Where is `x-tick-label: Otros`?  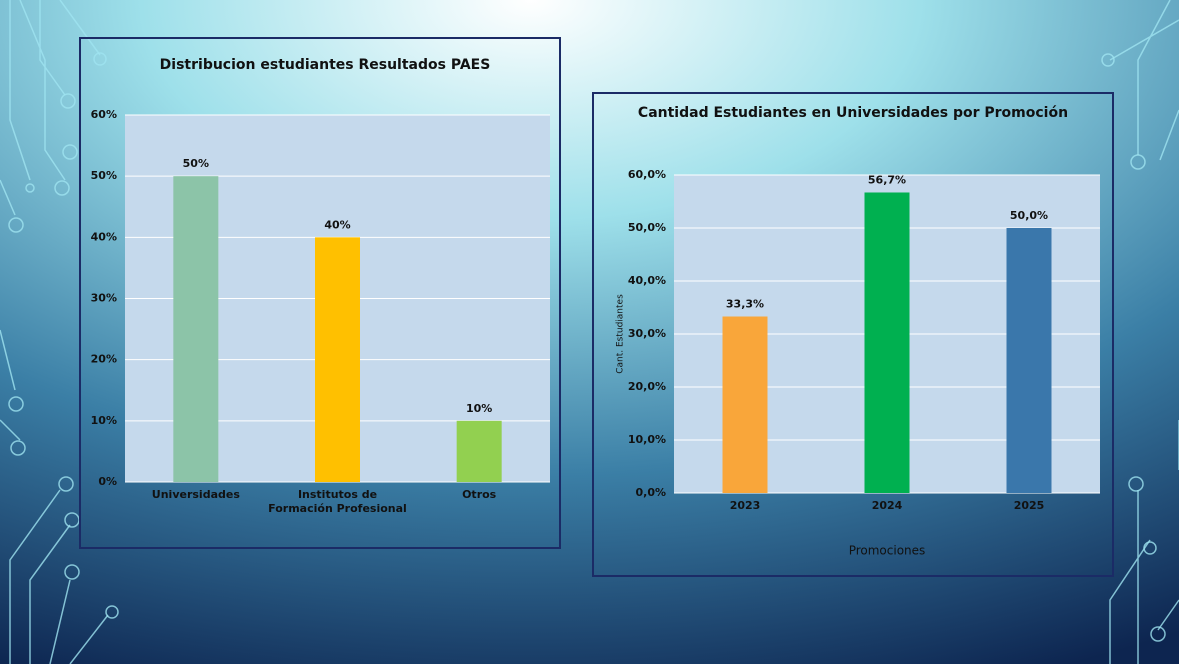
x-tick-label: Otros is located at coordinates (479, 494).